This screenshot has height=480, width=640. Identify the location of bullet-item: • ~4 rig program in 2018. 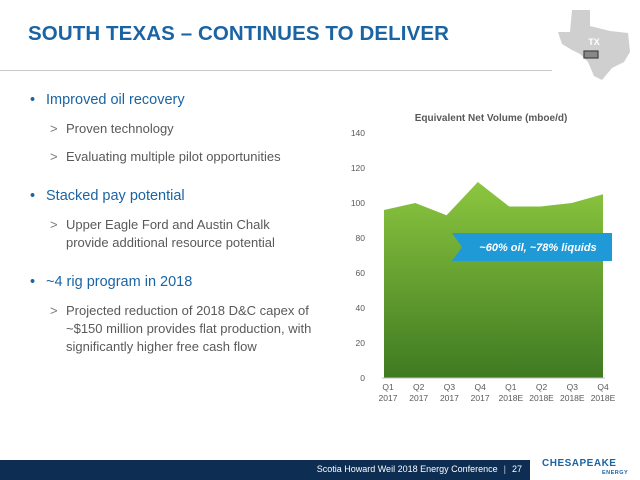
(111, 282).